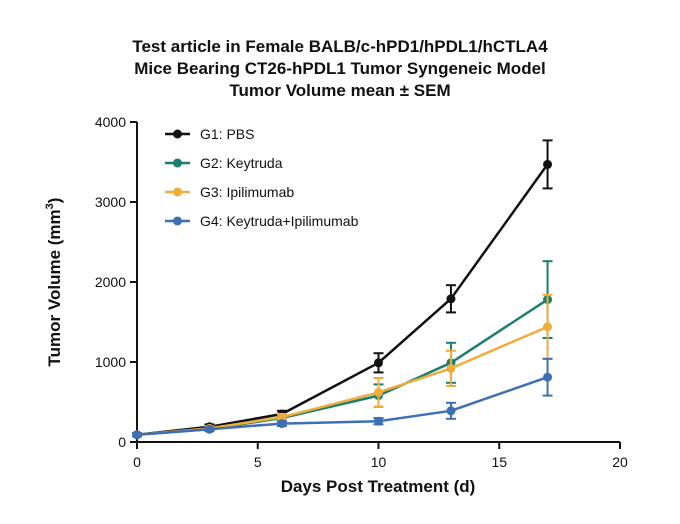 The height and width of the screenshot is (524, 680). I want to click on y-axis-label: Tumor Volume (mm3), so click(54, 282).